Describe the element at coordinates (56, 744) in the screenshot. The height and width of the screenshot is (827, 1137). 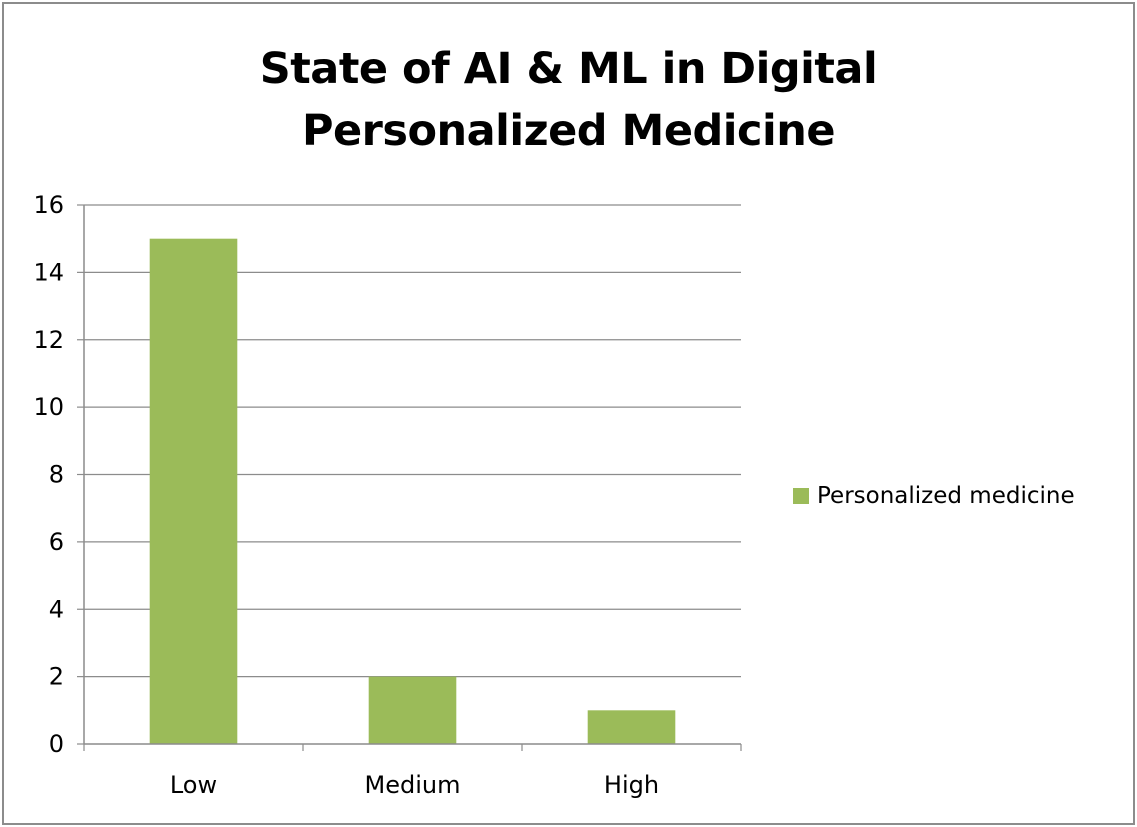
I see `y-tick-label: 0` at that location.